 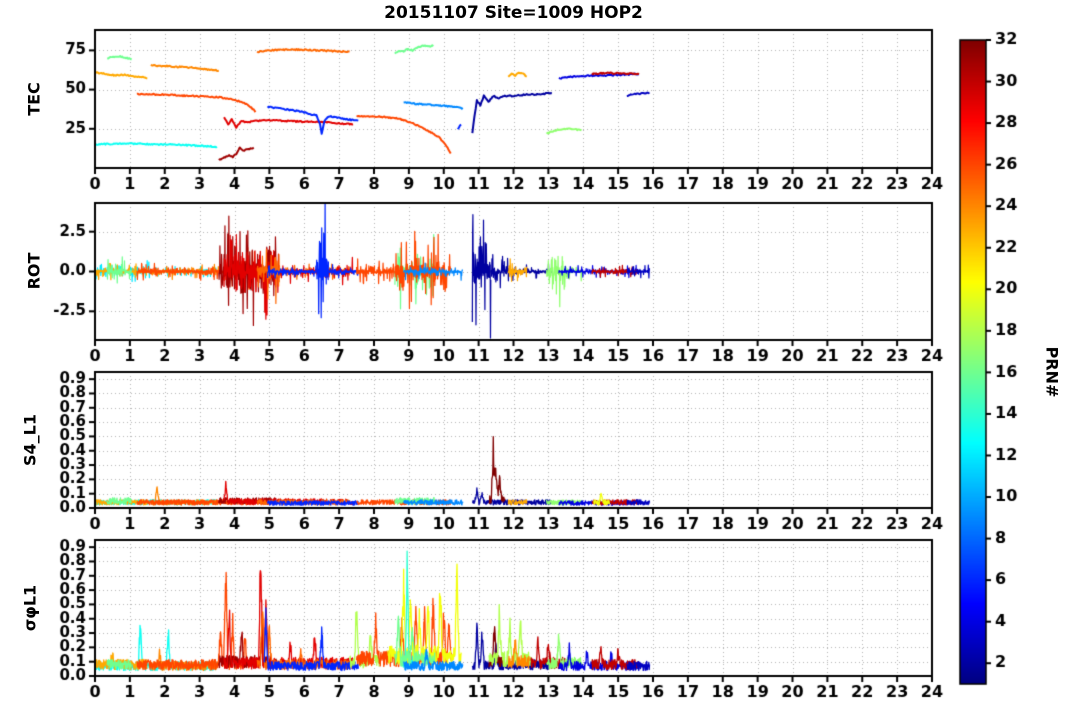 I want to click on colorbar-label: PRN#, so click(x=1052, y=372).